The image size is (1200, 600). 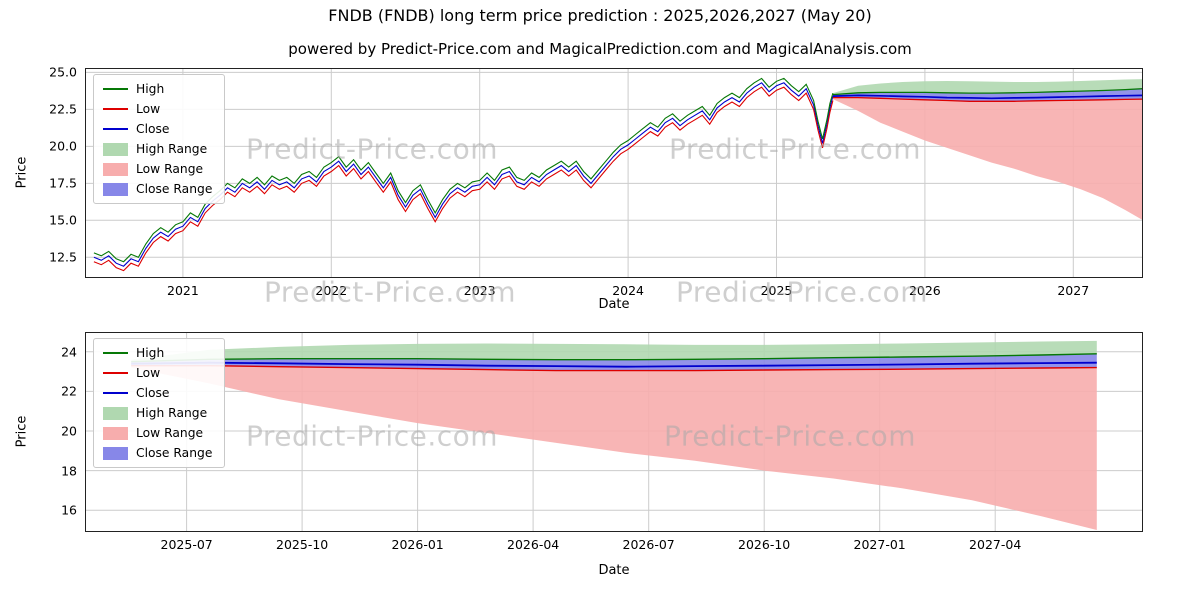 I want to click on x-tick-label: 2026-07, so click(x=648, y=544).